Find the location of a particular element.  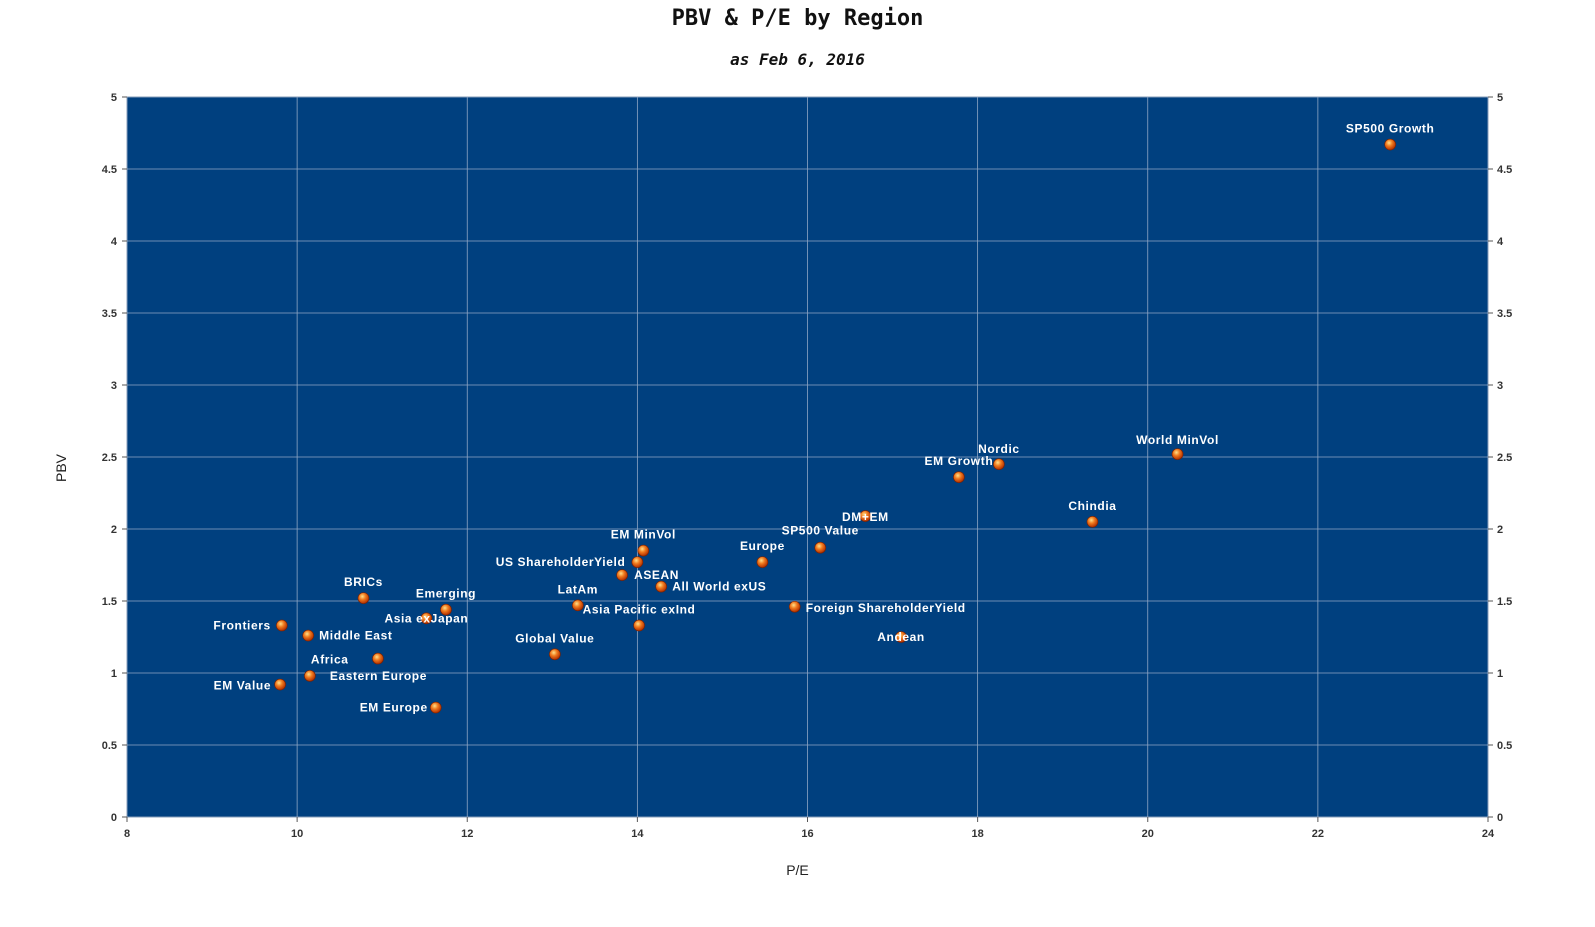

data-point-label: EM Value is located at coordinates (243, 686).